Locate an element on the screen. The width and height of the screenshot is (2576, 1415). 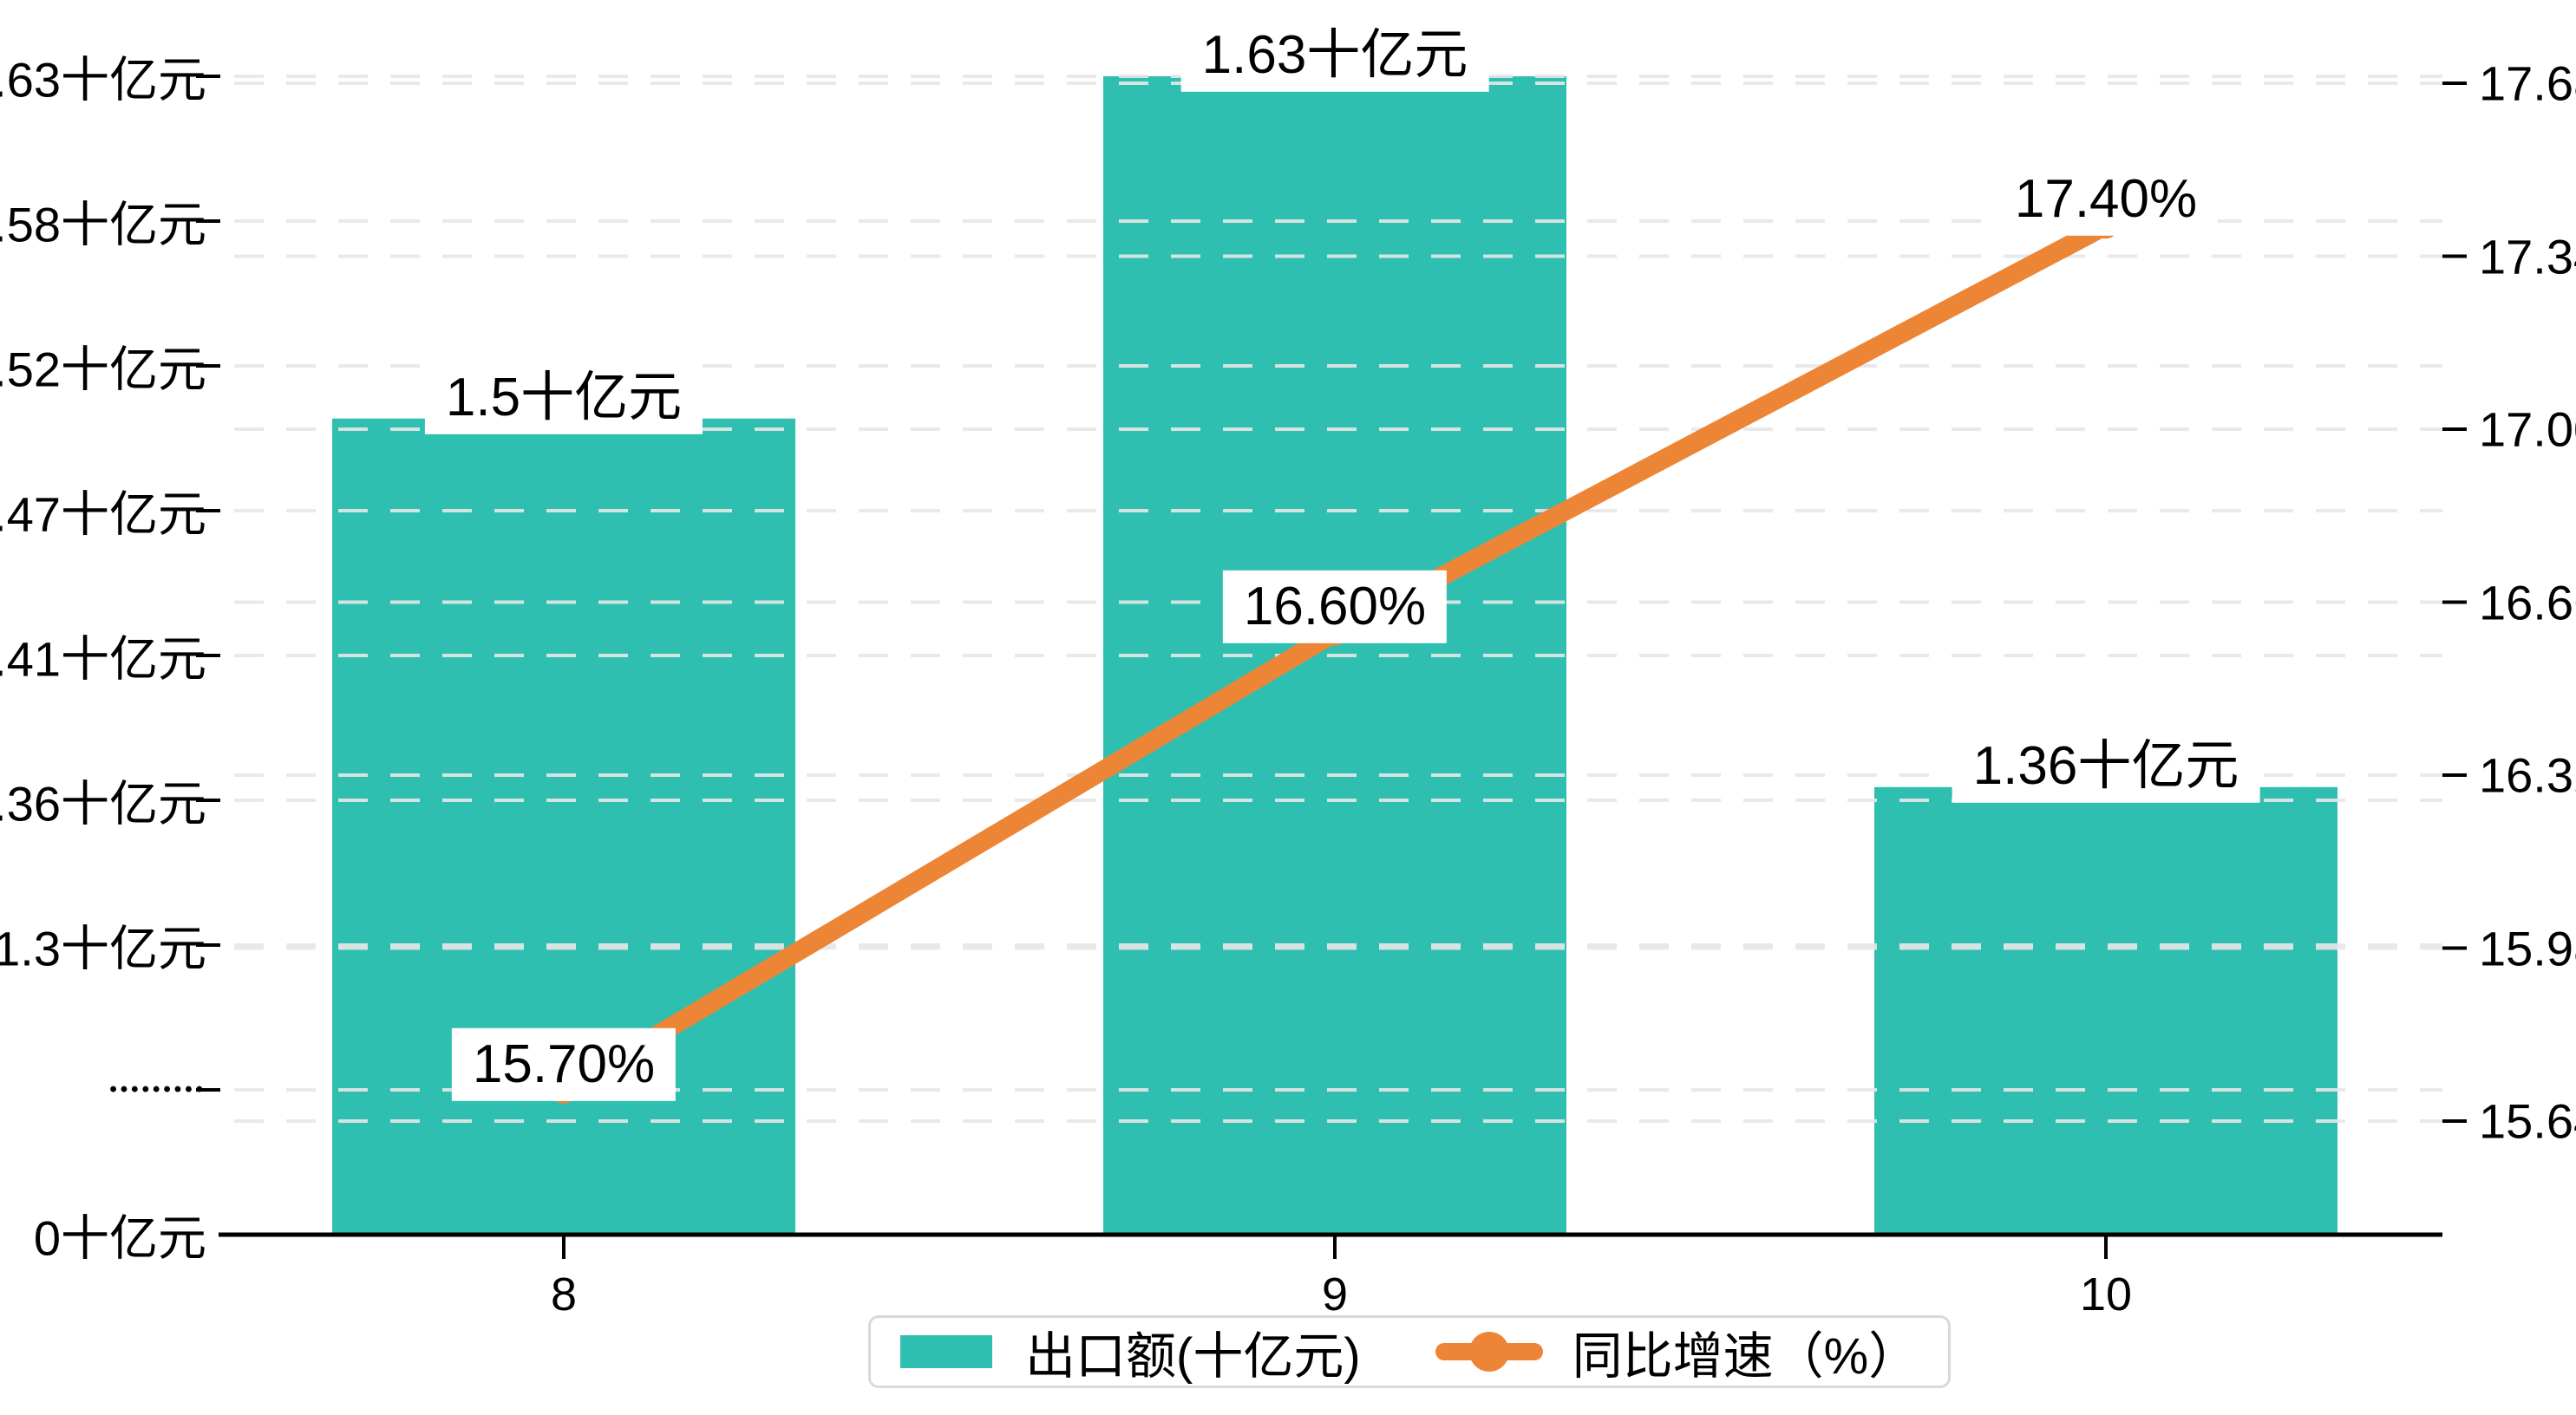
left-axis-tick-label: 1.58十亿元 is located at coordinates (103, 224).